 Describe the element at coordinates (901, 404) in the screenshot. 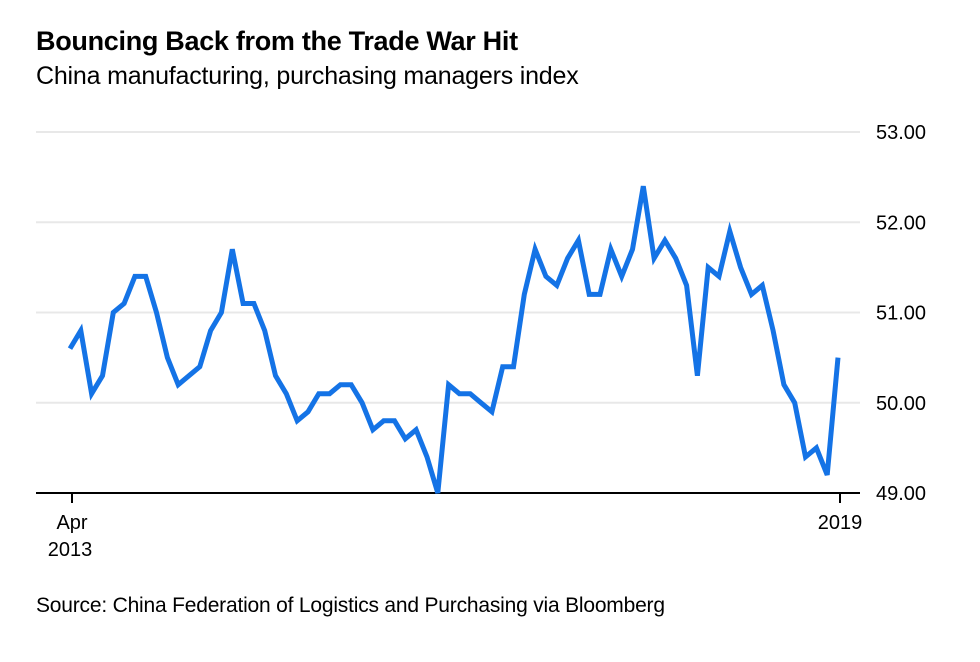

I see `y-tick-label: 50.00` at that location.